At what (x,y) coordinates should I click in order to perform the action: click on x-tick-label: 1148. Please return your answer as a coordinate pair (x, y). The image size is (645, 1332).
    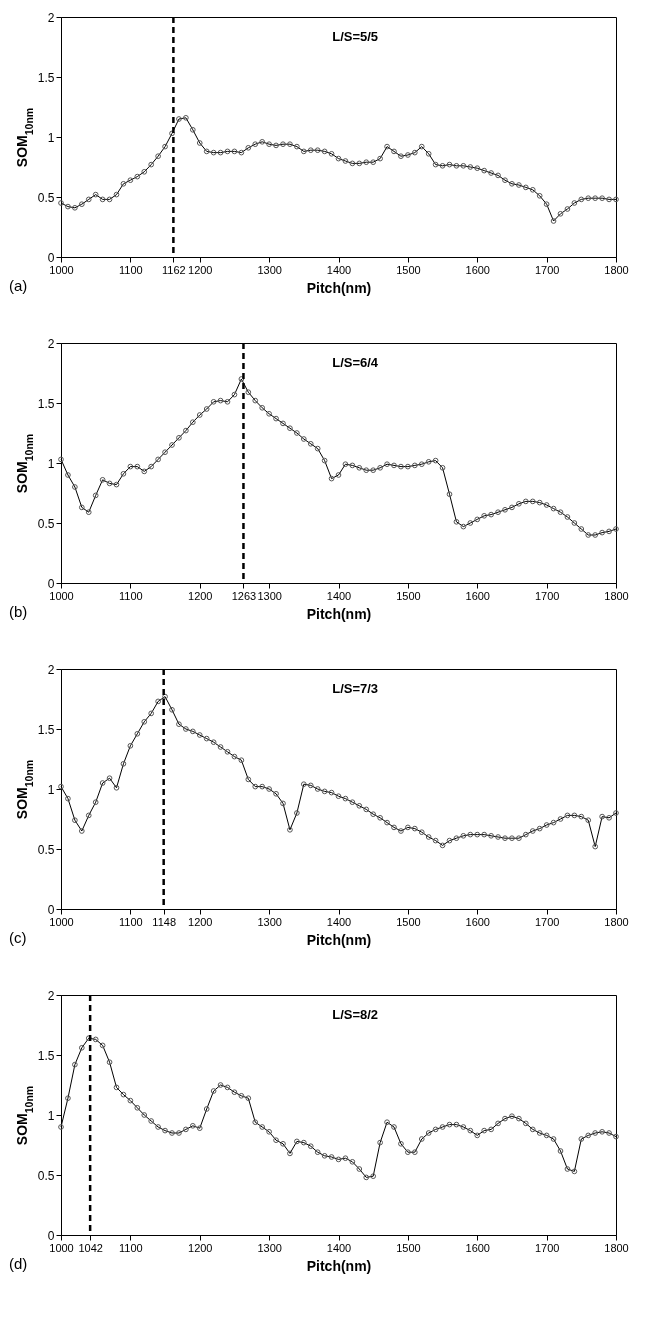
    Looking at the image, I should click on (164, 921).